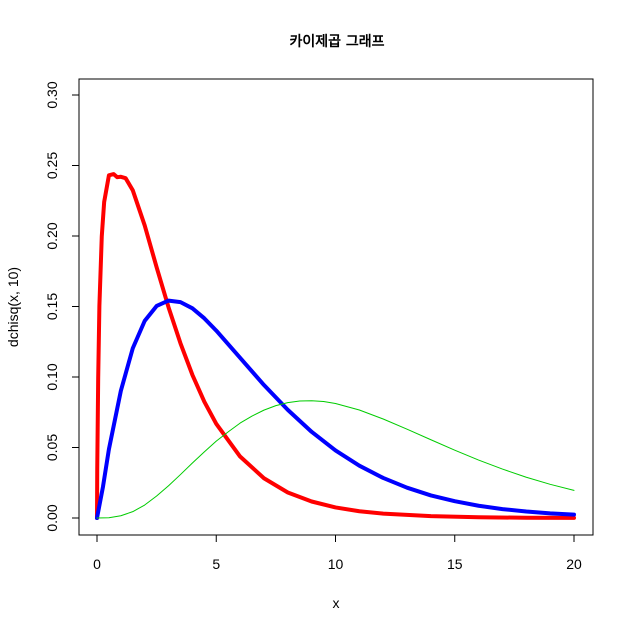  I want to click on x-tick-label: 10, so click(336, 564).